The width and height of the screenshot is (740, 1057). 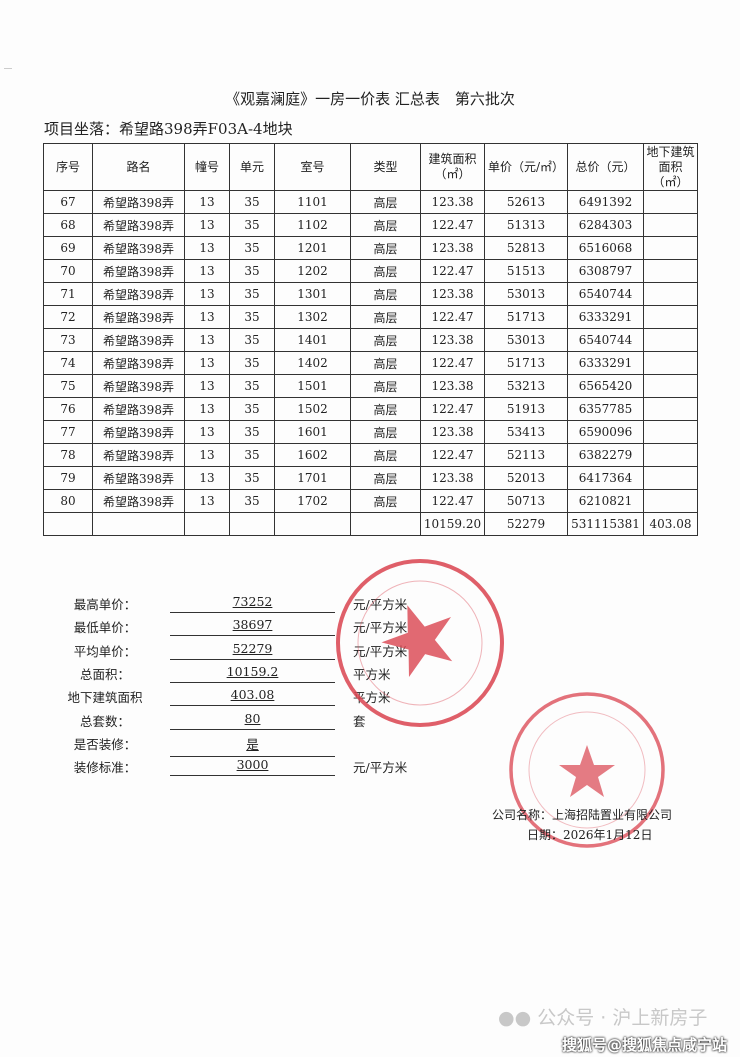 I want to click on table-cell: 51513, so click(x=526, y=271).